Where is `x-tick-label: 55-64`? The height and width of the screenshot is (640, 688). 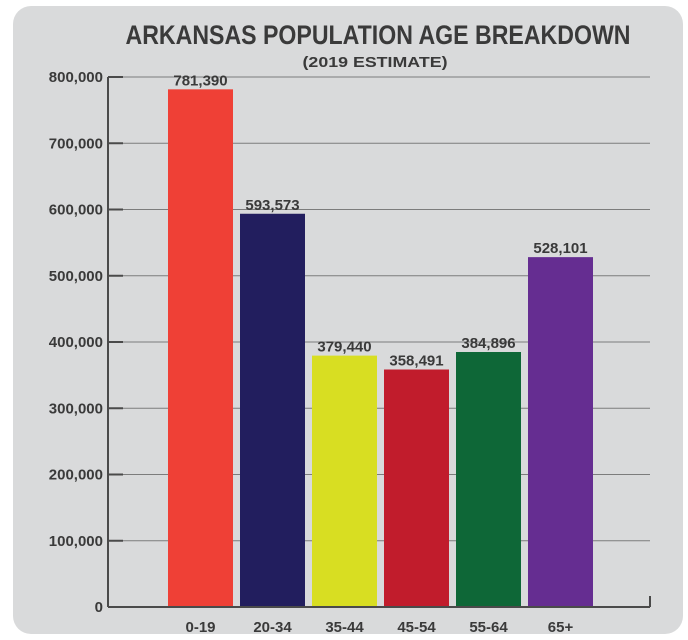 x-tick-label: 55-64 is located at coordinates (488, 627).